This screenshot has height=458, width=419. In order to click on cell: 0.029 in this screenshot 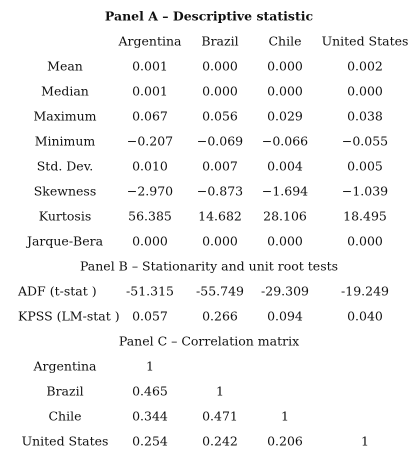, I will do `click(285, 116)`.